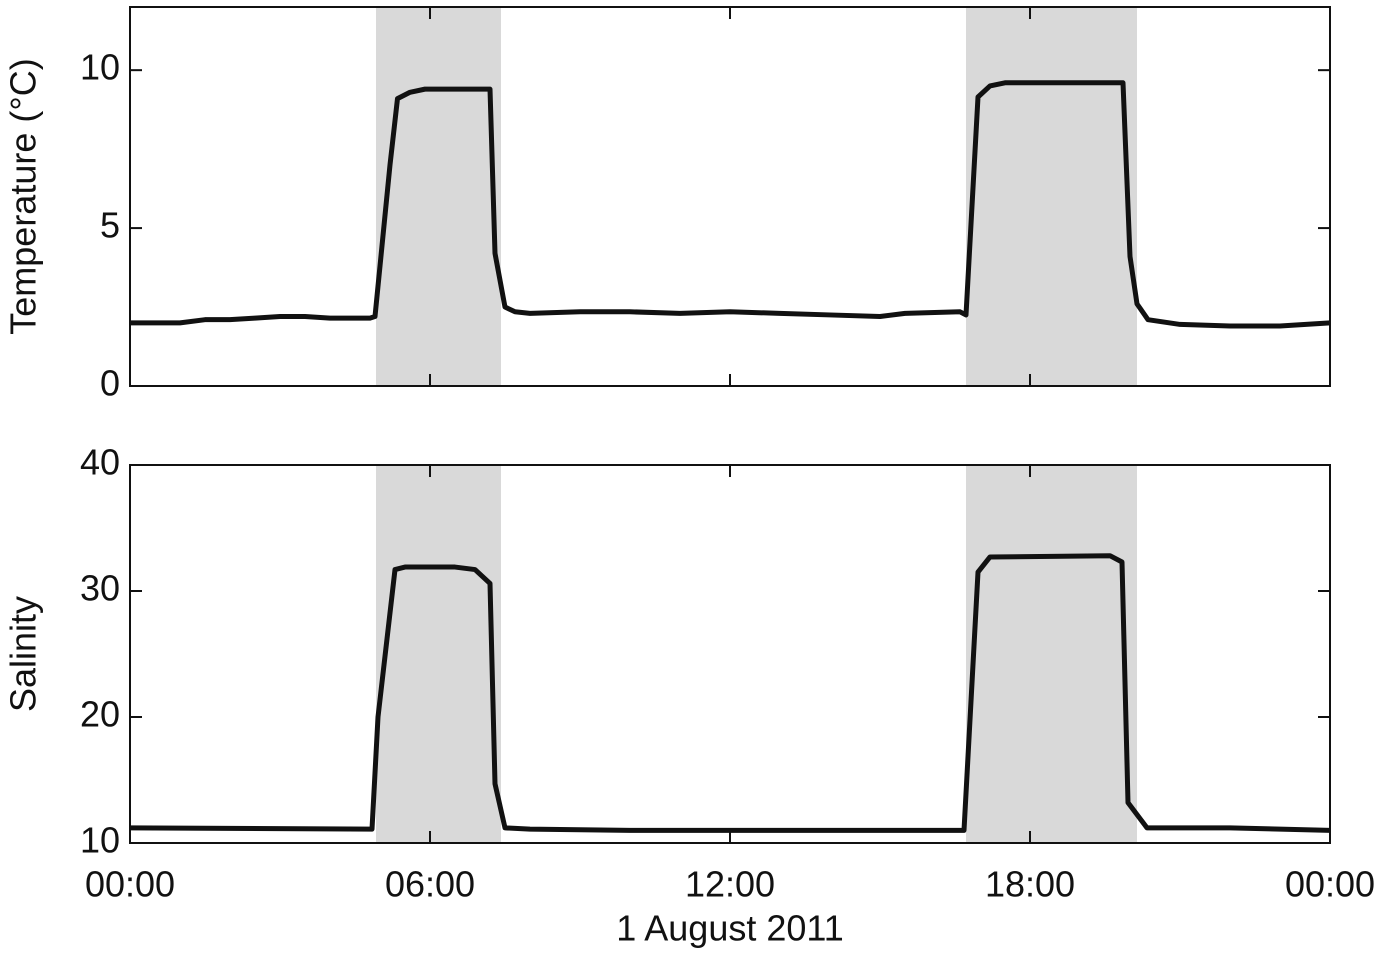 This screenshot has height=961, width=1400. Describe the element at coordinates (100, 462) in the screenshot. I see `y-tick-label: 40` at that location.